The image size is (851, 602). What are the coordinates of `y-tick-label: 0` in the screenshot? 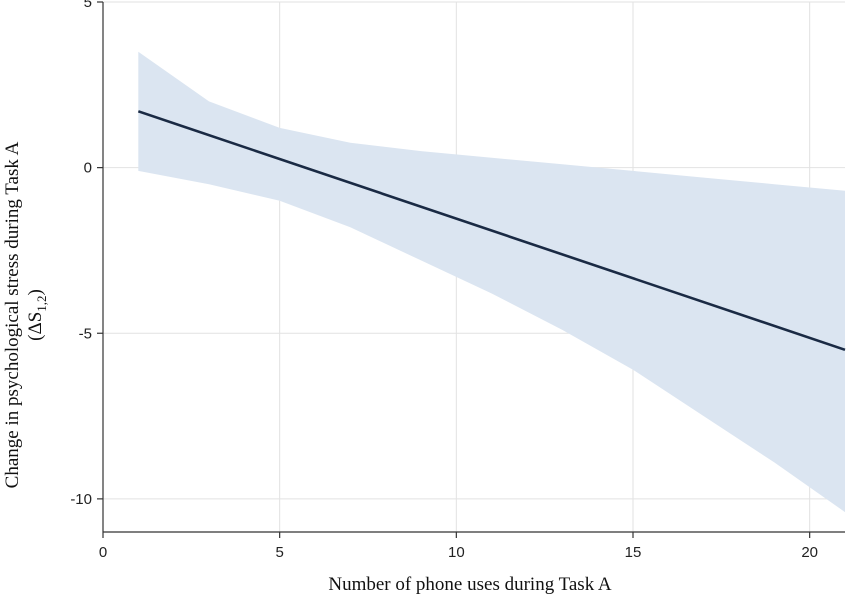 It's located at (88, 168).